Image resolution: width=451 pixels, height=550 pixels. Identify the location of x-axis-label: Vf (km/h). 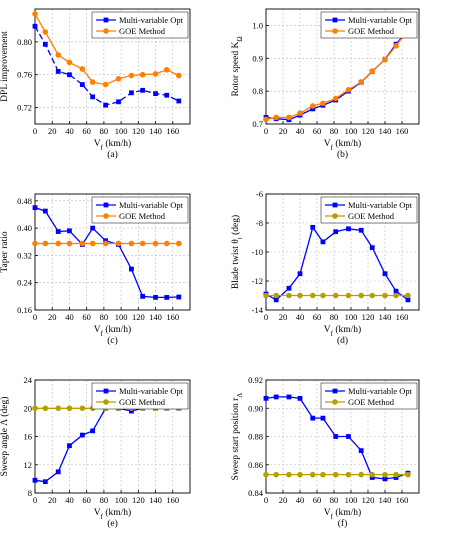
(342, 145).